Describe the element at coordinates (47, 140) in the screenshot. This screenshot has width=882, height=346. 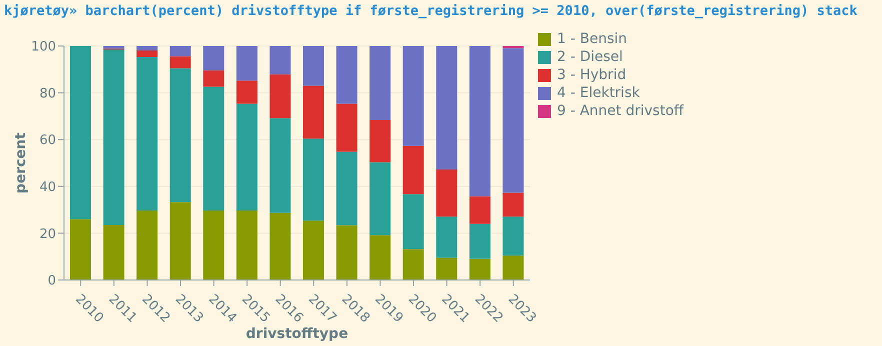
I see `y-tick-label: 60` at that location.